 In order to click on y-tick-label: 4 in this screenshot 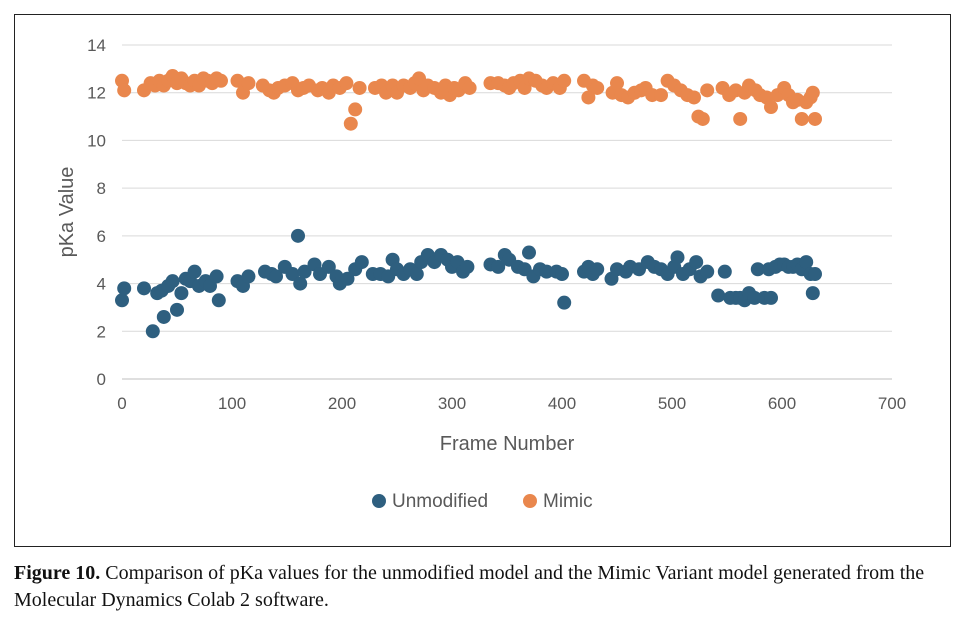, I will do `click(101, 284)`.